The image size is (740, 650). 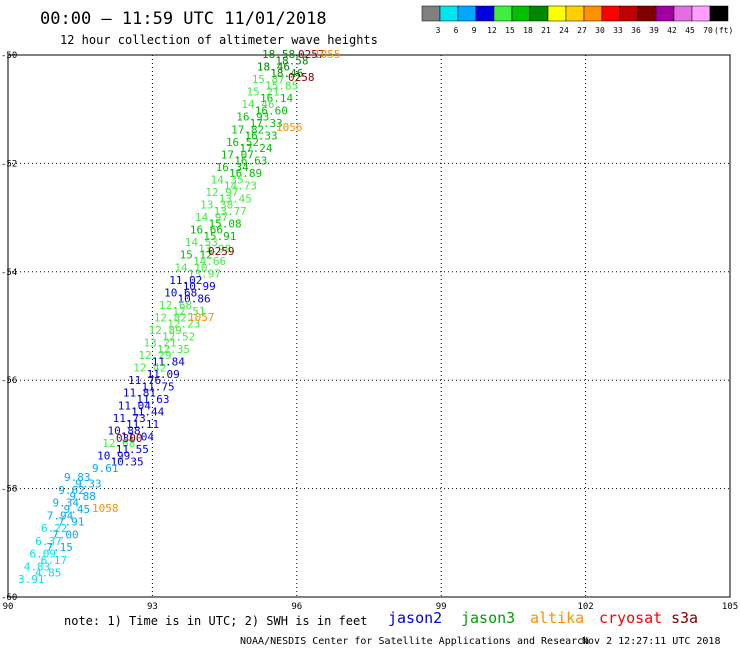 What do you see at coordinates (77, 477) in the screenshot?
I see `swh-value: 9.83` at bounding box center [77, 477].